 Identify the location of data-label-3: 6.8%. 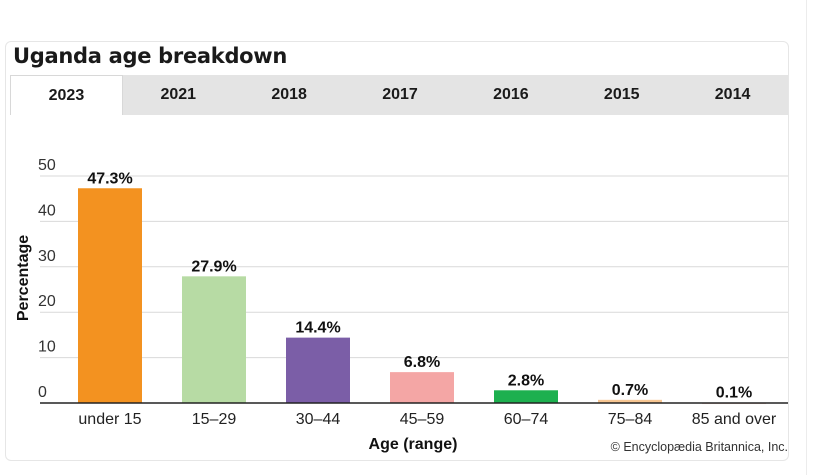
(422, 362).